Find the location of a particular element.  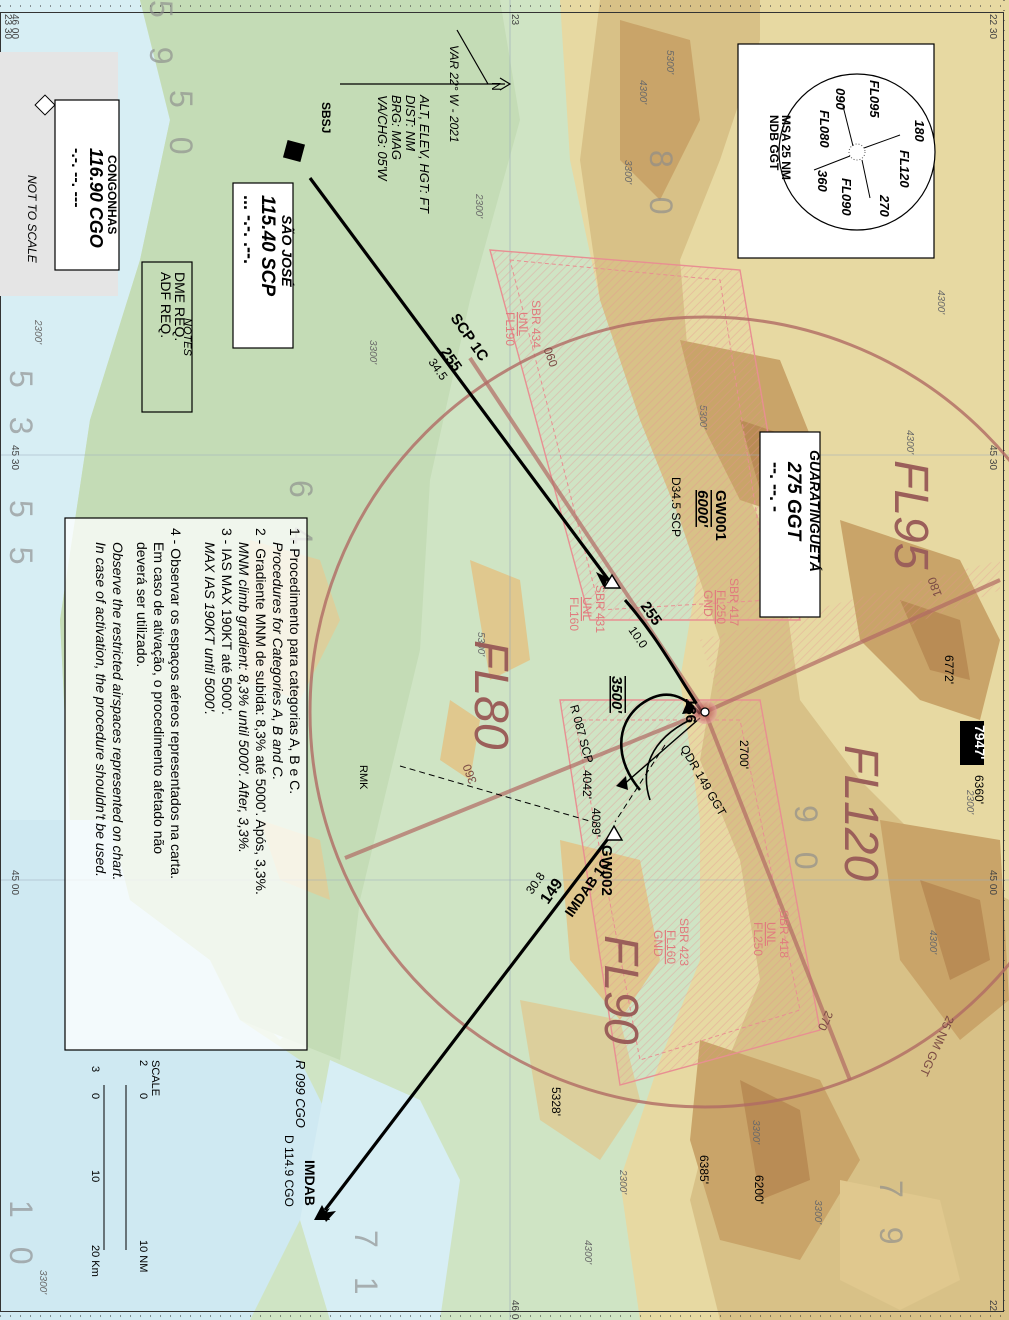

obstacle-elevation: 2700' is located at coordinates (744, 754).